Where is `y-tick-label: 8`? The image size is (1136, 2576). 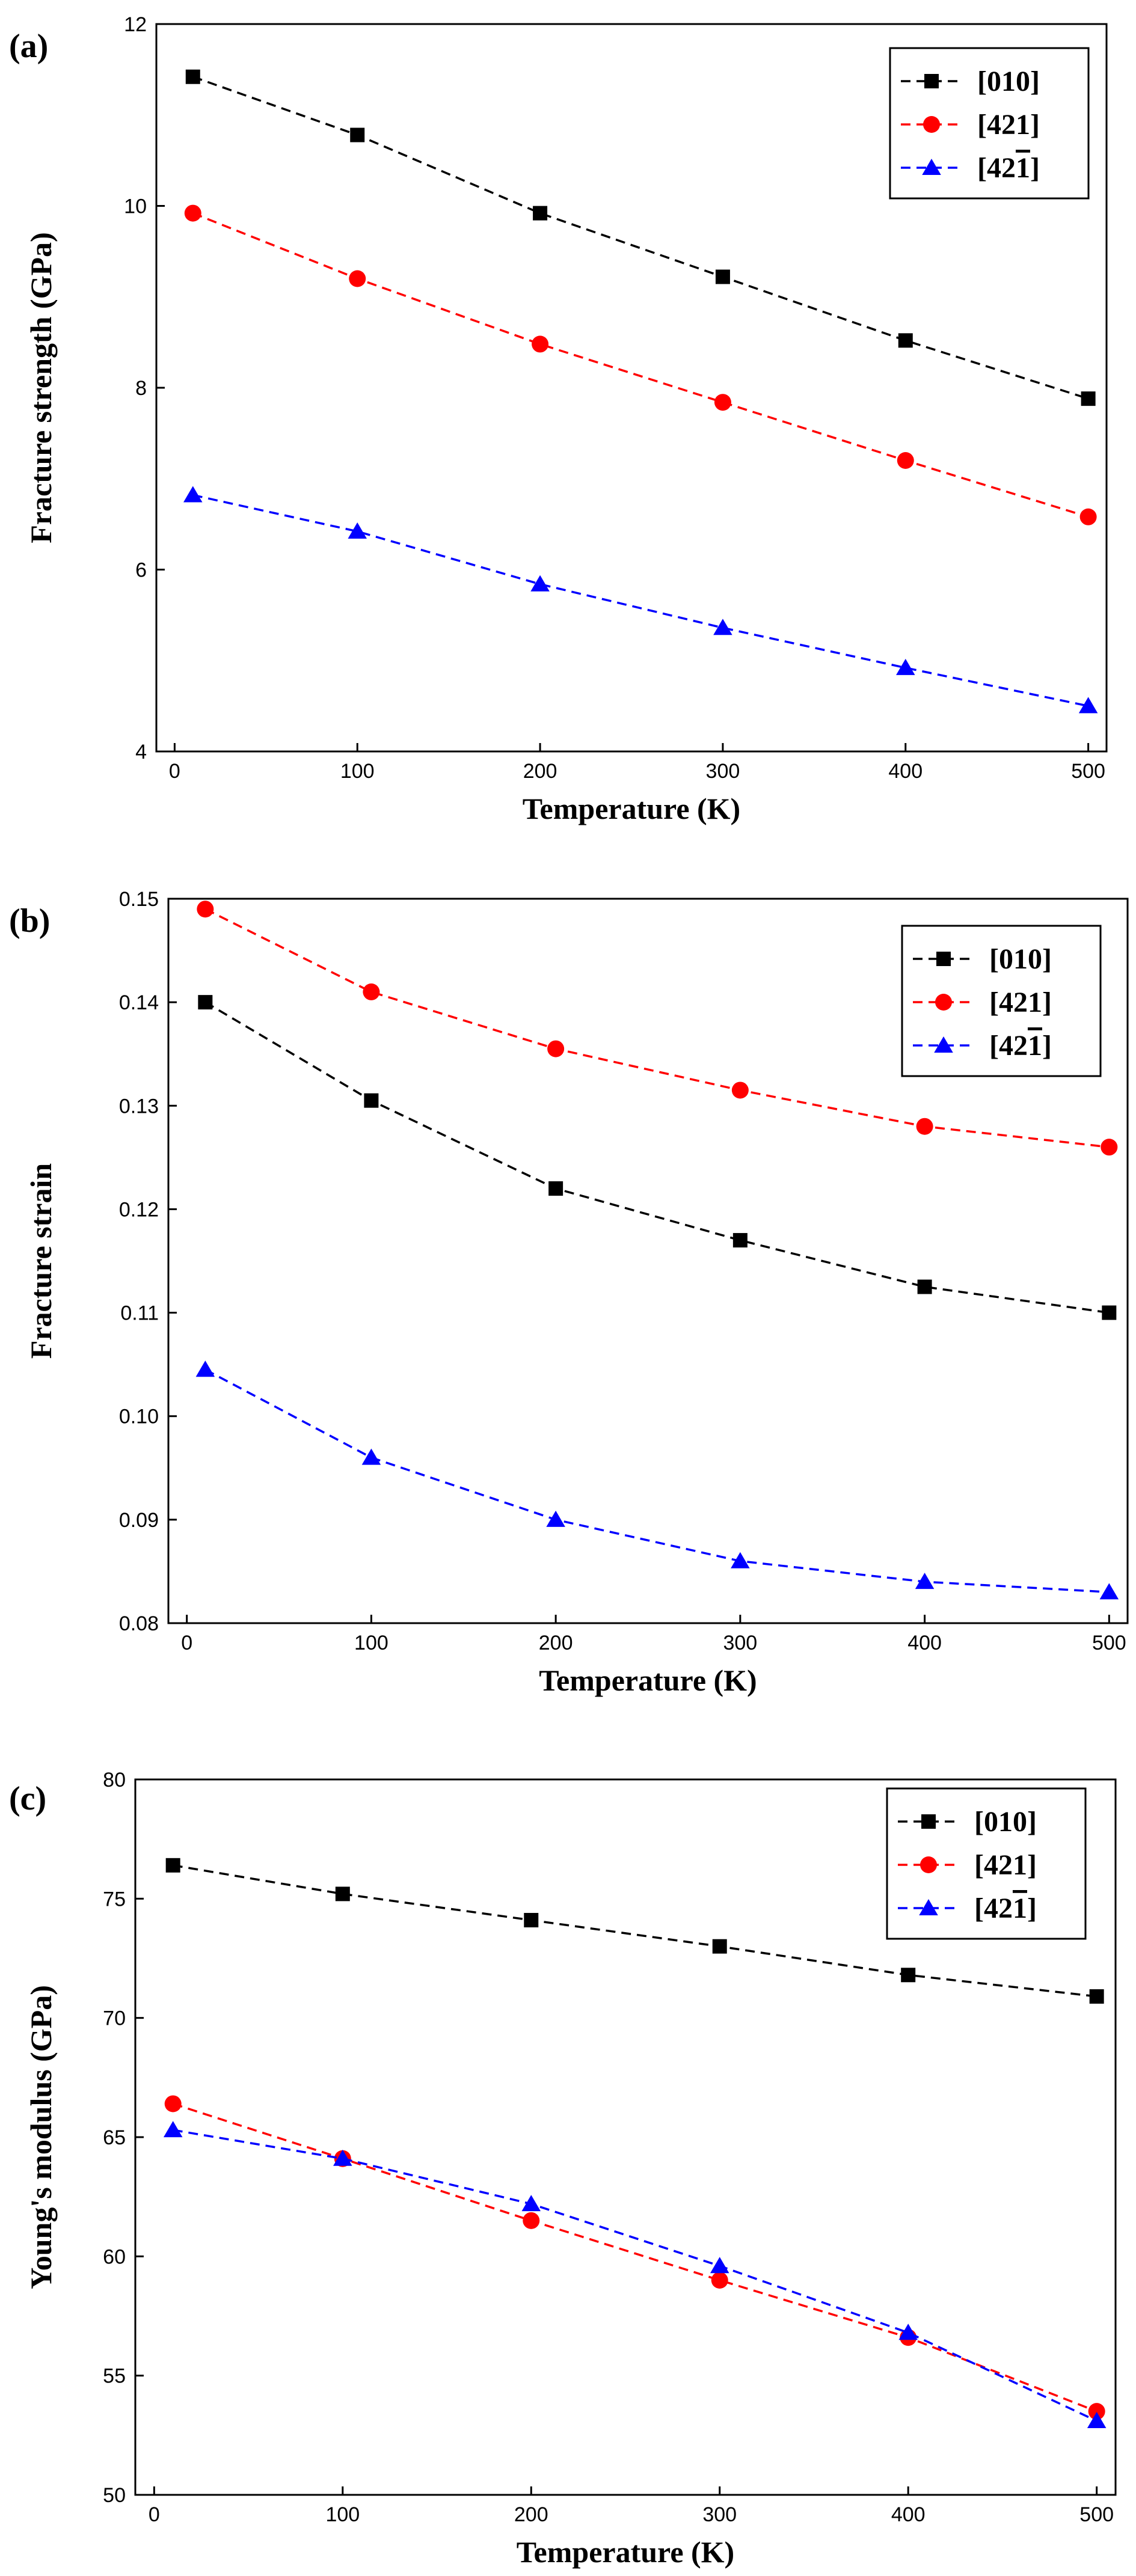 y-tick-label: 8 is located at coordinates (141, 388).